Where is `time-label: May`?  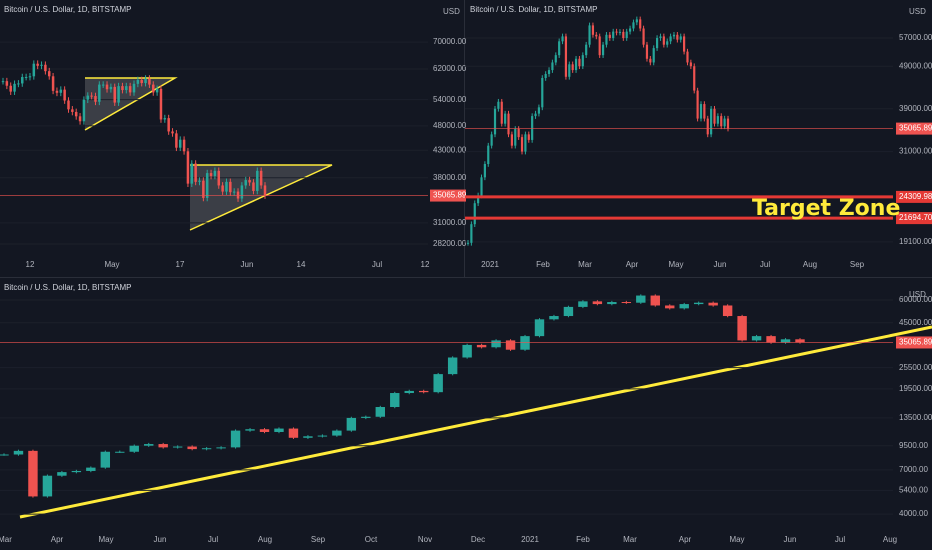 time-label: May is located at coordinates (105, 539).